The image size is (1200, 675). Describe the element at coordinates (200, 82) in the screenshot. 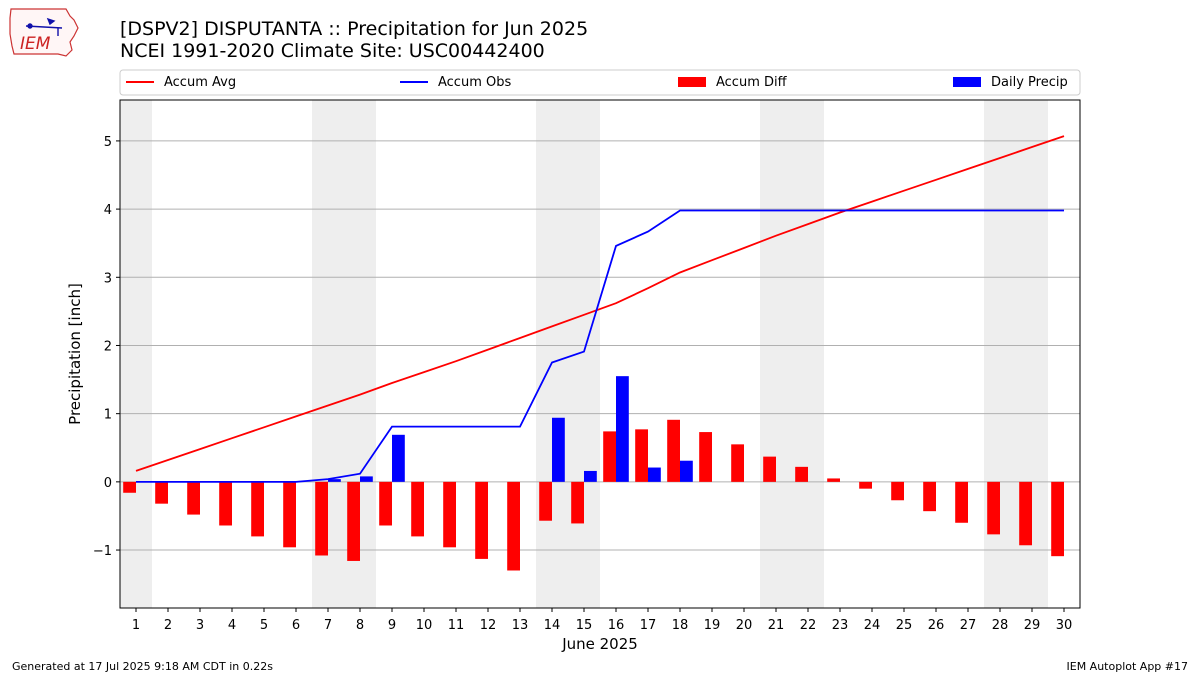

I see `legend-accum-avg-label: Accum Avg` at that location.